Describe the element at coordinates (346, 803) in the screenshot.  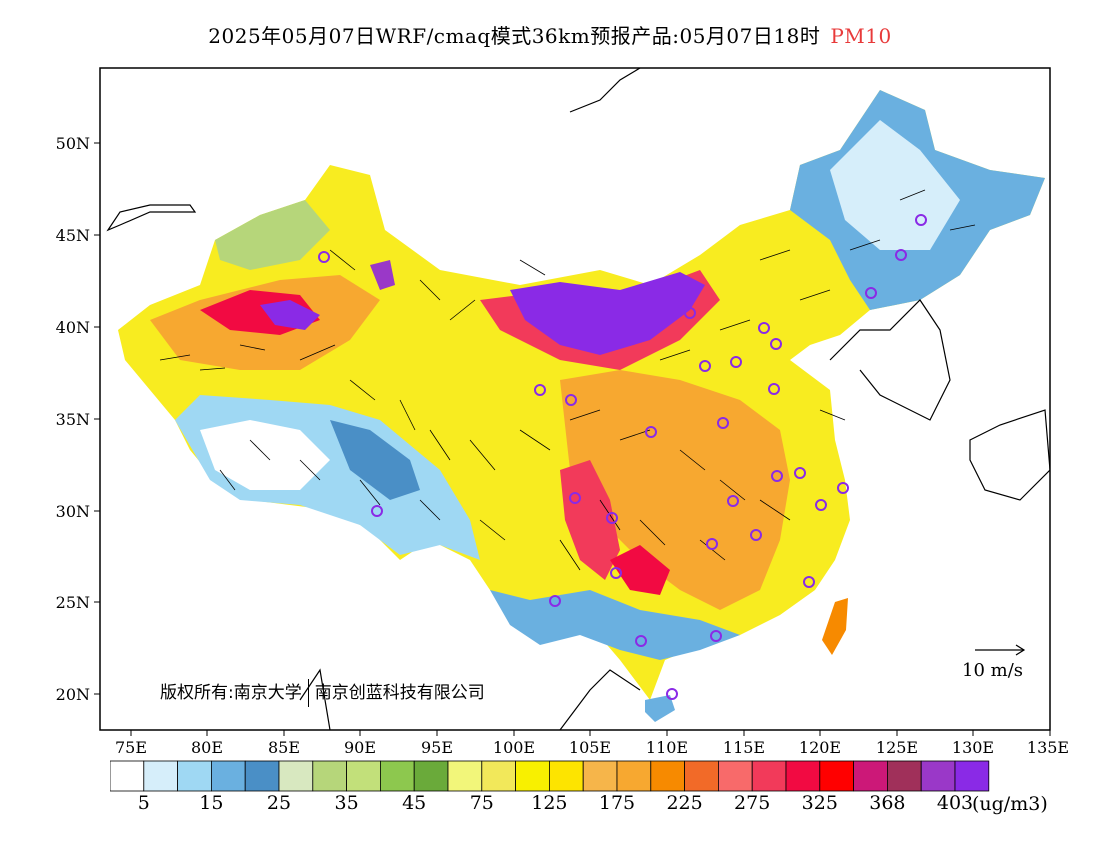
I see `colorbar-label: 35` at that location.